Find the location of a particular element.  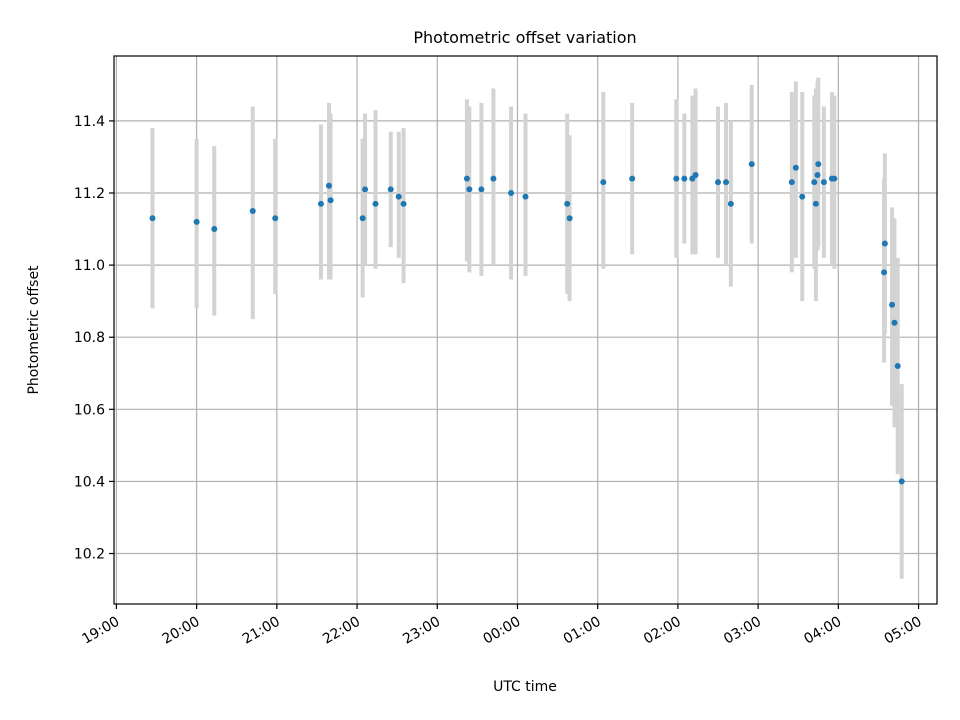

y-tick-label: 10.6 is located at coordinates (89, 410).